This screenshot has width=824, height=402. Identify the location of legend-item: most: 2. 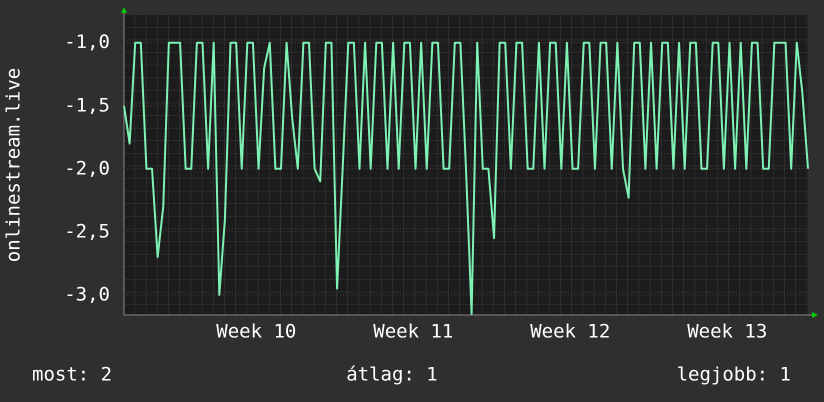
(72, 375).